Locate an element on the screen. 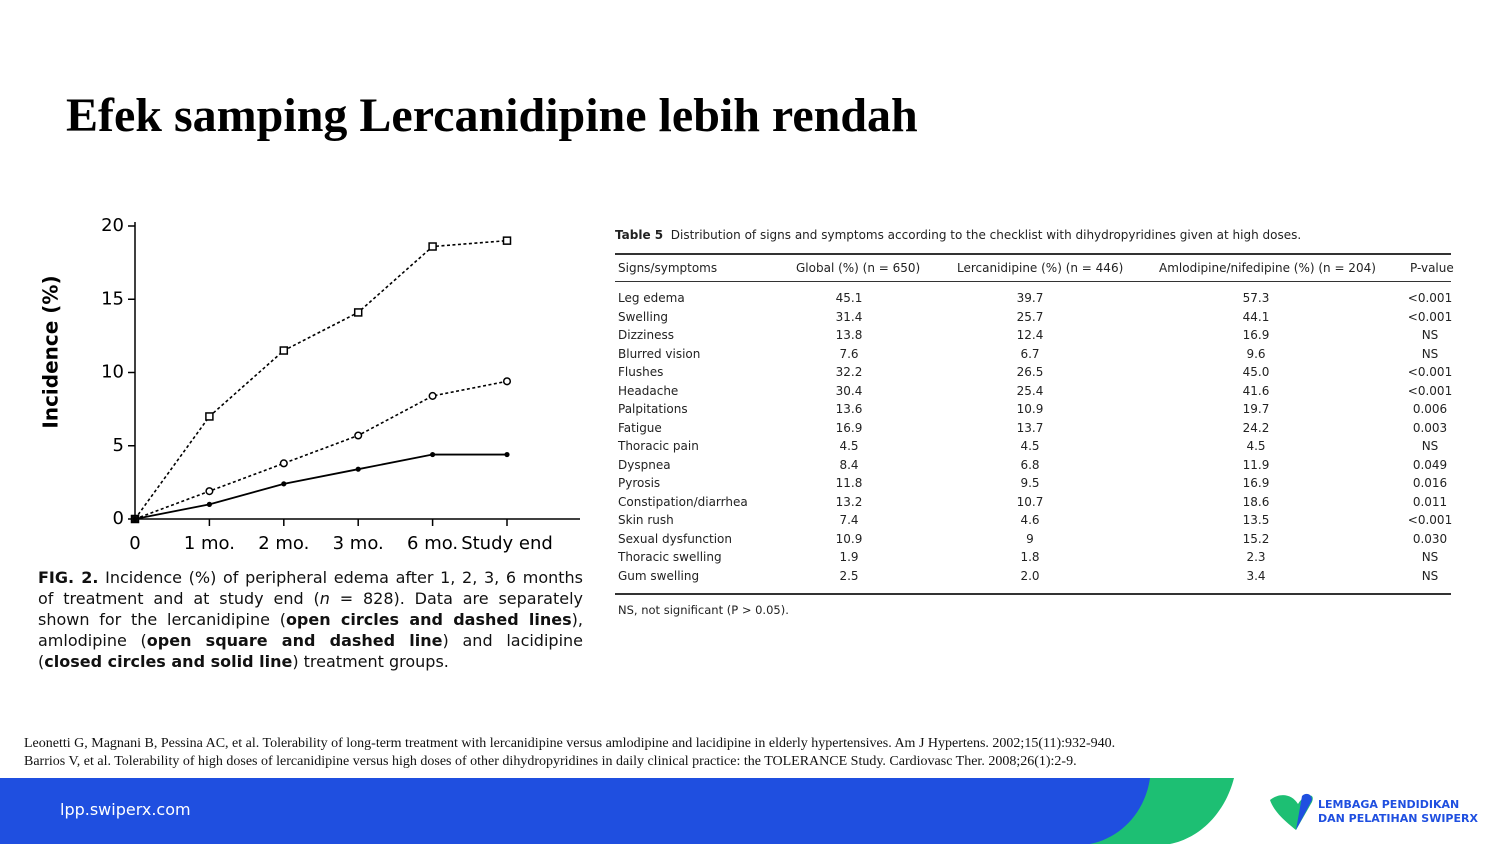  table-cell: 2.3 is located at coordinates (1256, 557).